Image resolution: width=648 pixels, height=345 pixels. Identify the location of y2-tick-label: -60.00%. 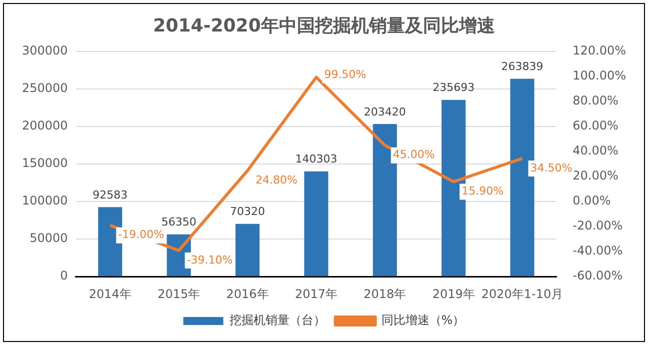
(597, 275).